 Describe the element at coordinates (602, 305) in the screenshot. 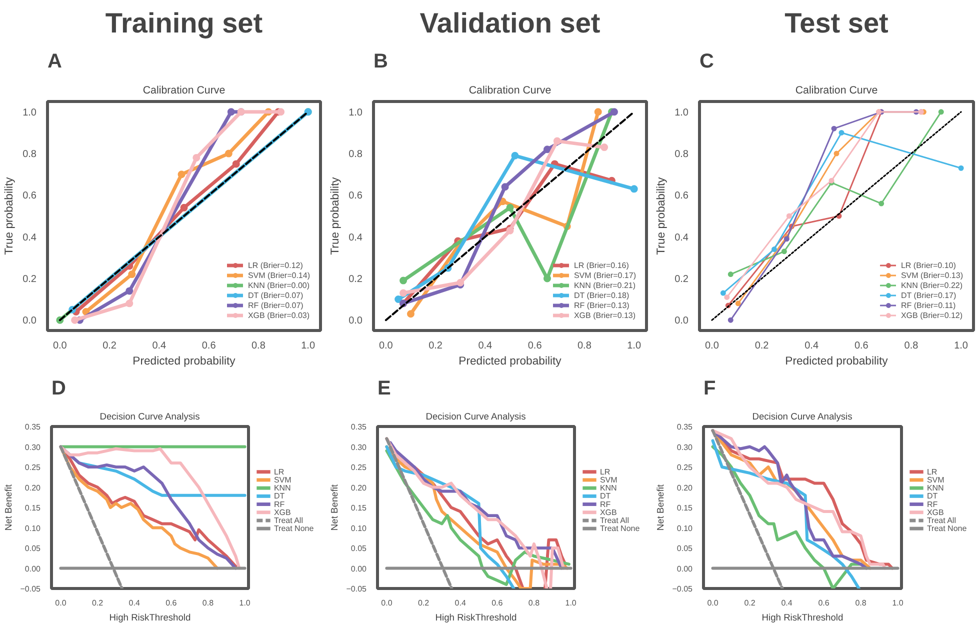

I see `legend-label: RF (Brier=0.13)` at that location.